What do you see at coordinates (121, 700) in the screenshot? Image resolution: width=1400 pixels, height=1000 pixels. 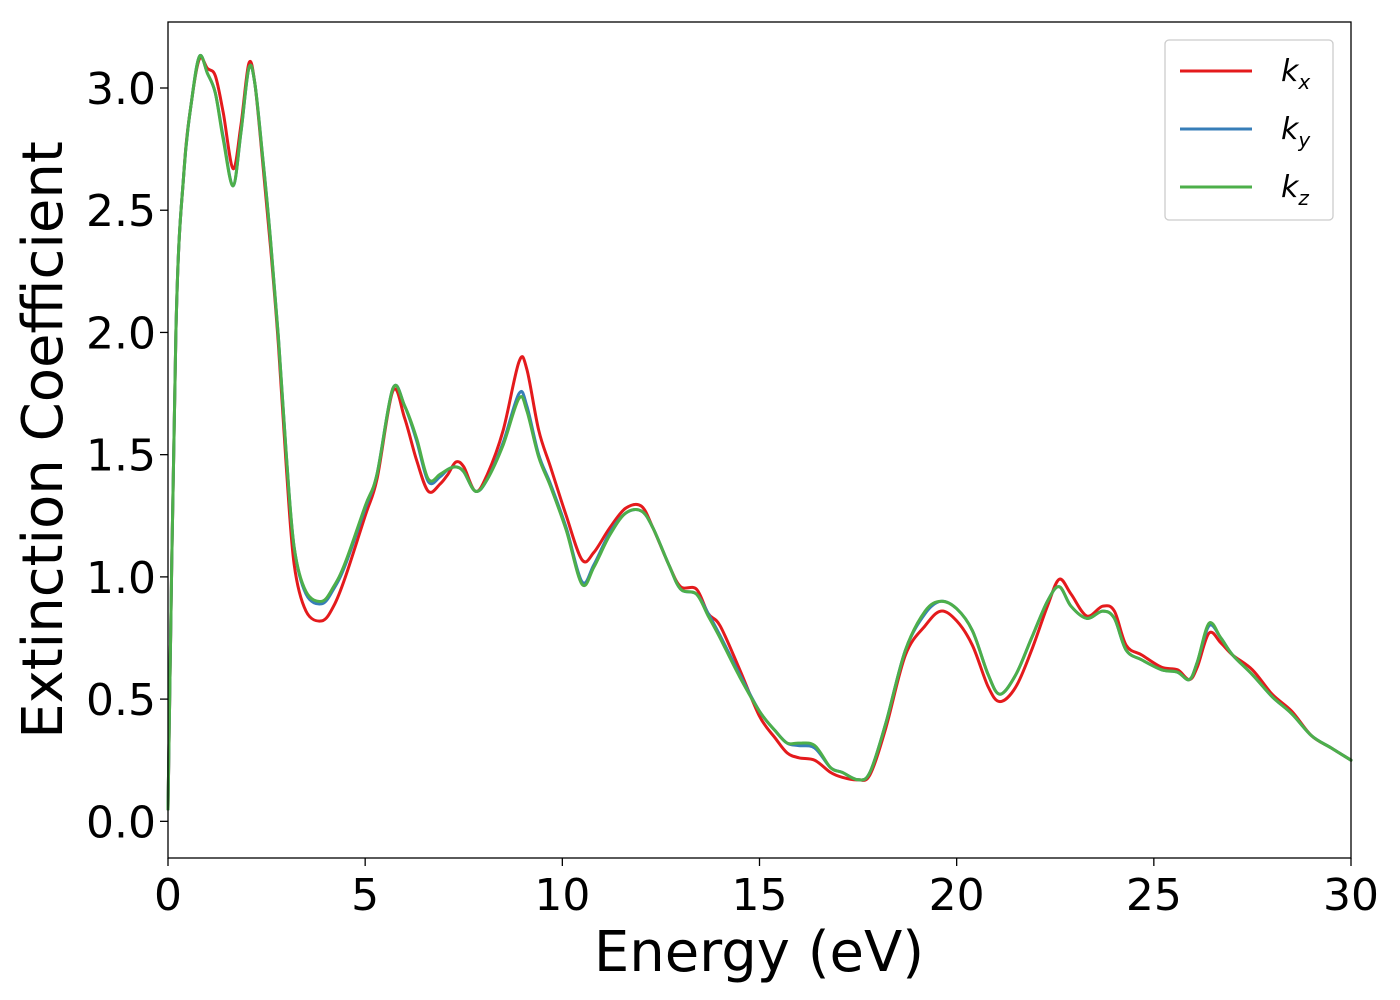 I see `y-tick-label: 0.5` at bounding box center [121, 700].